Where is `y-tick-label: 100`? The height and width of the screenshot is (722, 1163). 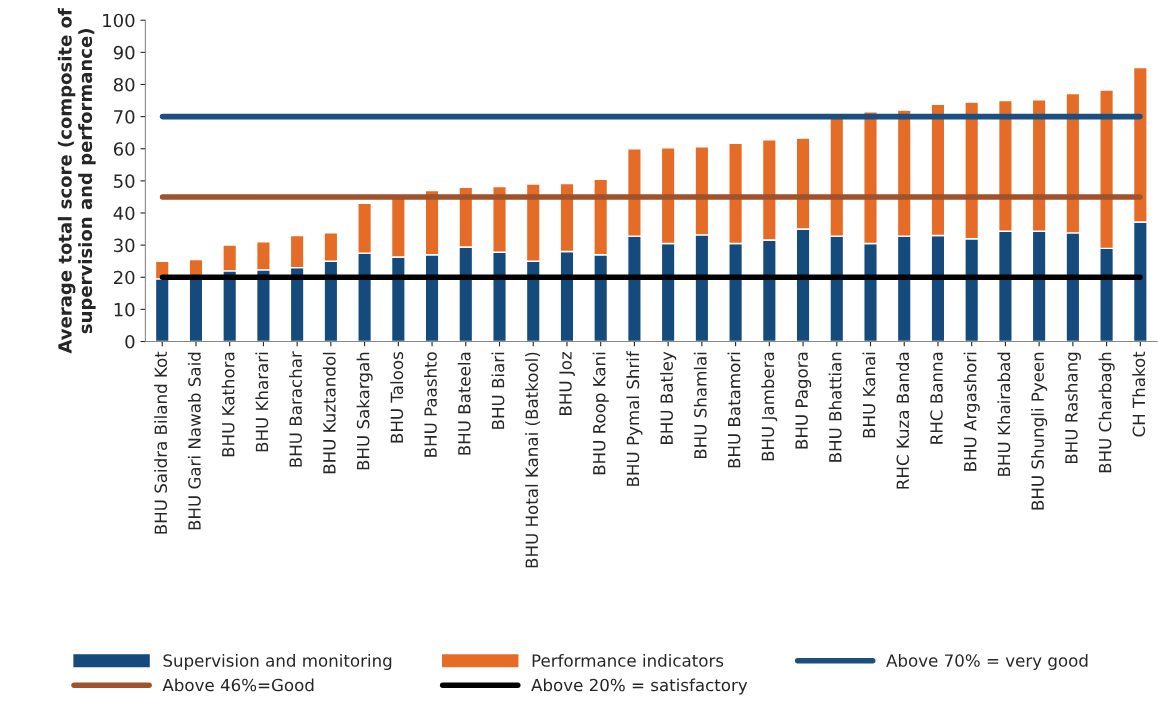
y-tick-label: 100 is located at coordinates (119, 20).